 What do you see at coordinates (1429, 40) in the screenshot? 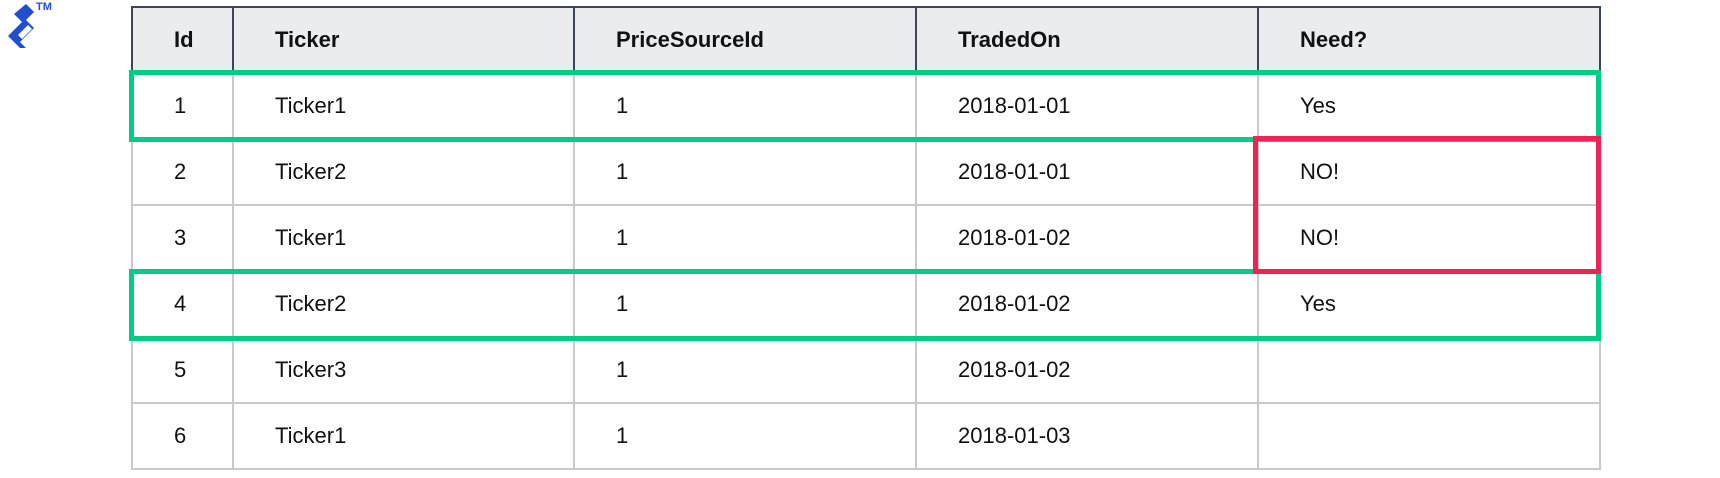
I see `column-header: Need?` at bounding box center [1429, 40].